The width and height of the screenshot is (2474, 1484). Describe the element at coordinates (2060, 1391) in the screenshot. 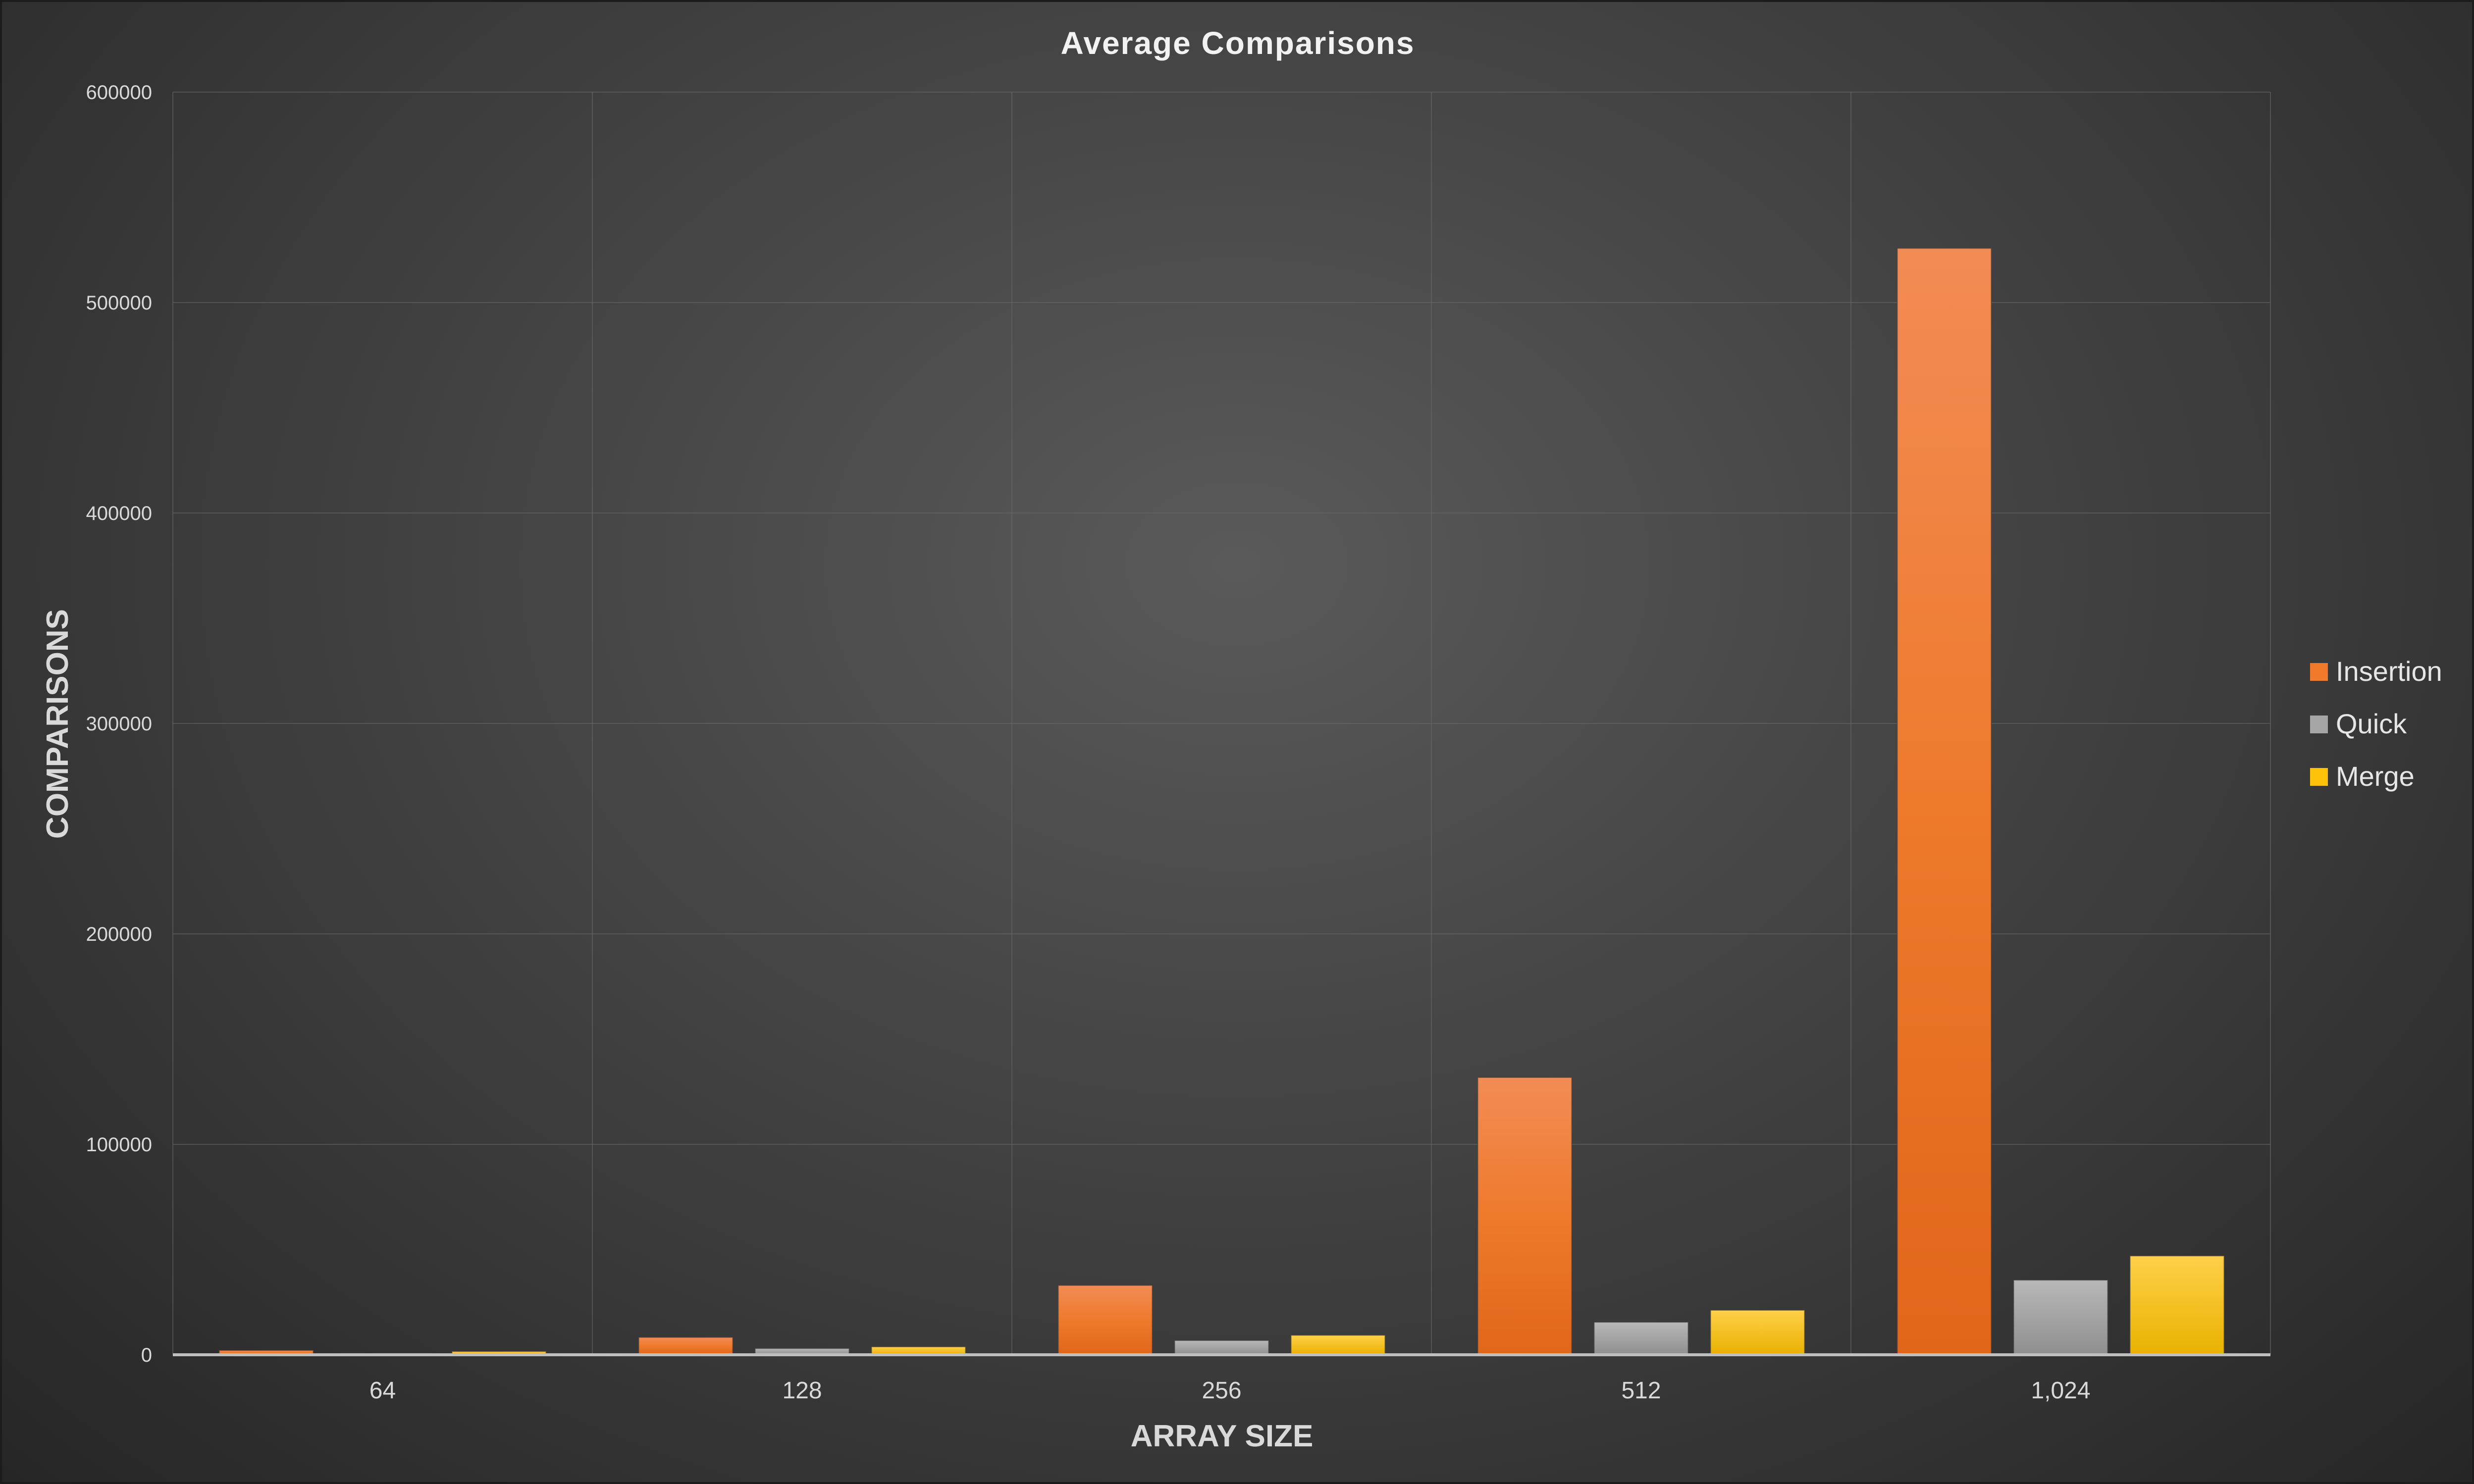

I see `x-tick-label: 1,024` at that location.